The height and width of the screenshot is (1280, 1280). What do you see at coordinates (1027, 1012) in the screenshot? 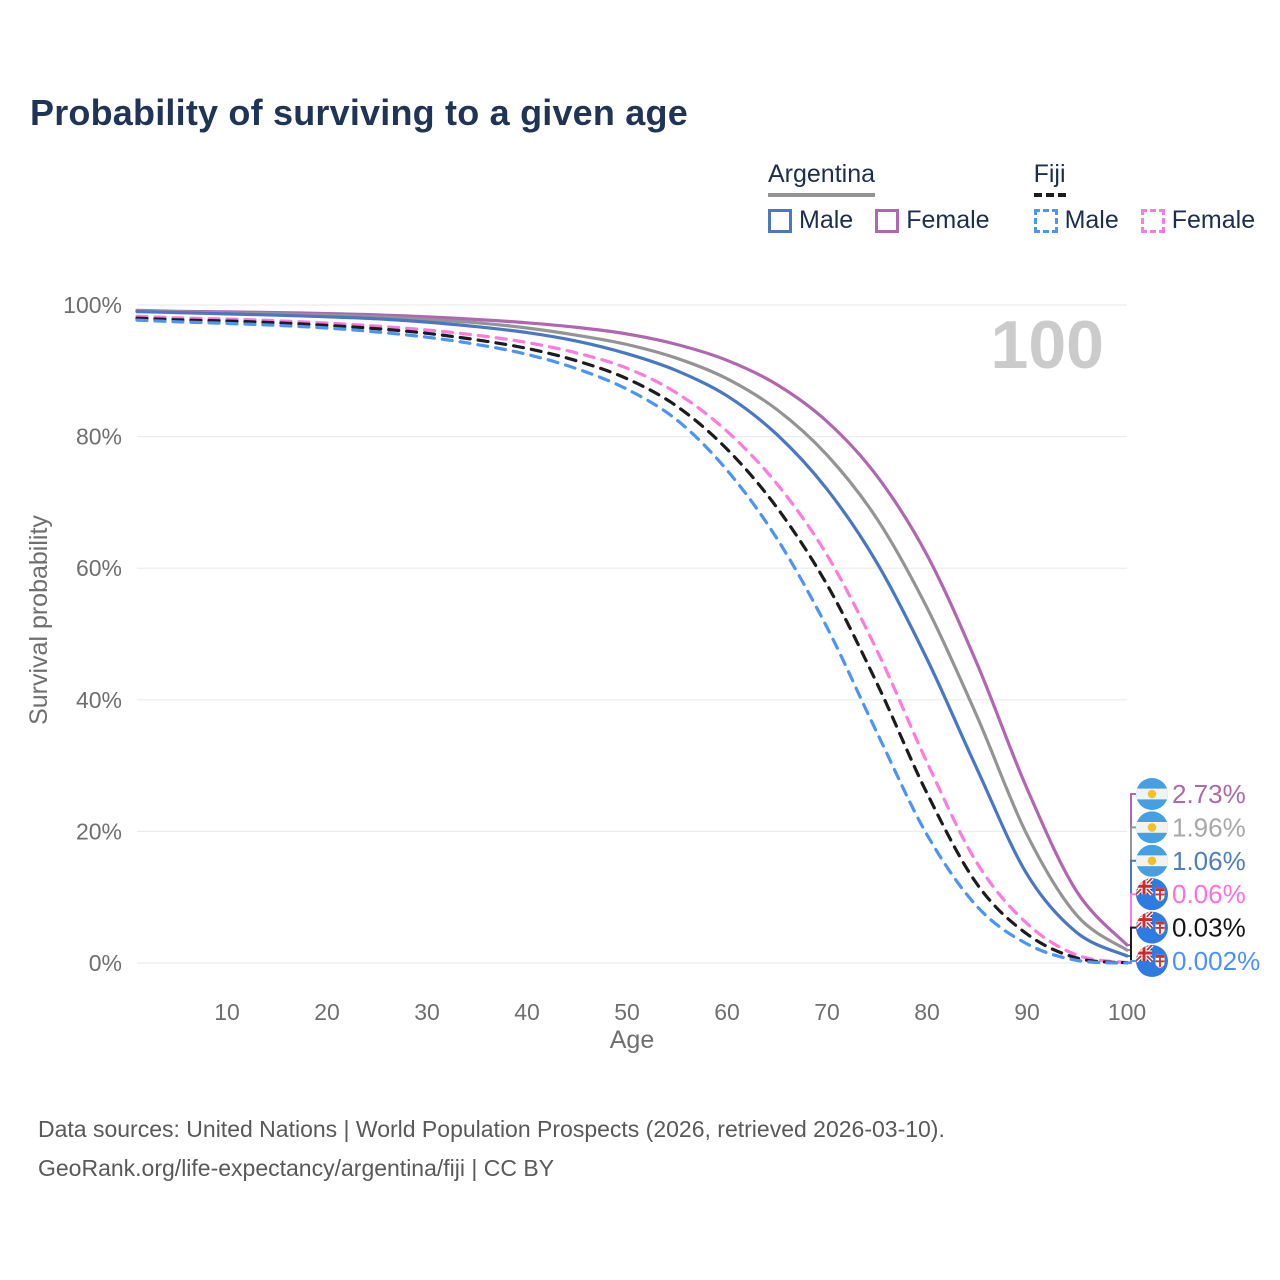
I see `x-tick-label: 90` at bounding box center [1027, 1012].